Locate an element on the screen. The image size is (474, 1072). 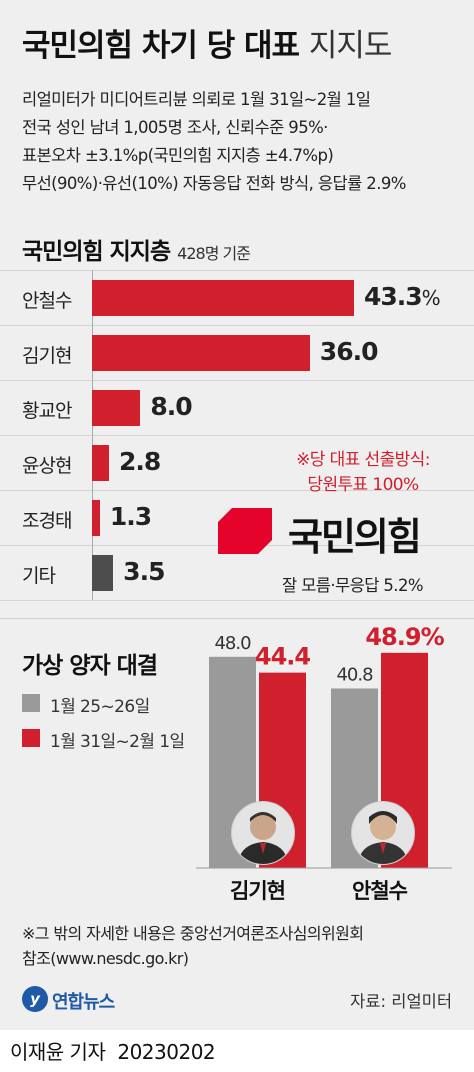
section1-heading: 국민의힘 지지층 428명 기준 is located at coordinates (136, 249).